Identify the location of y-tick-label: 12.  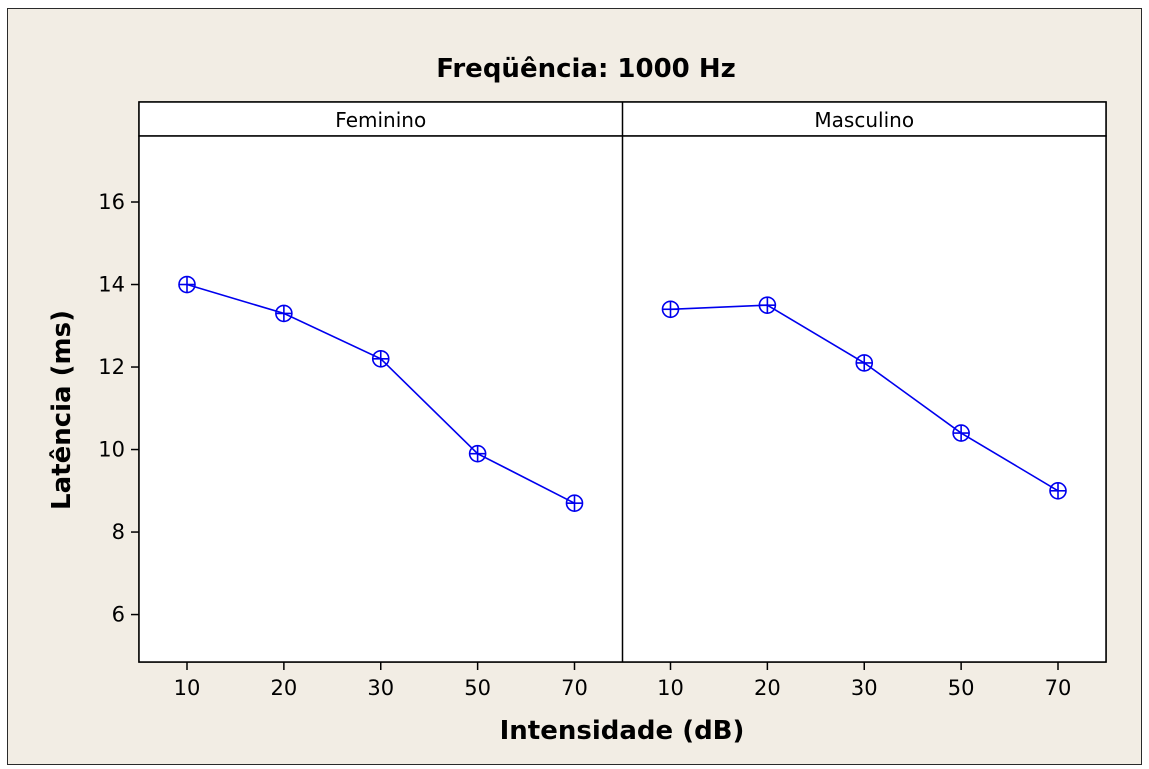
(111, 367).